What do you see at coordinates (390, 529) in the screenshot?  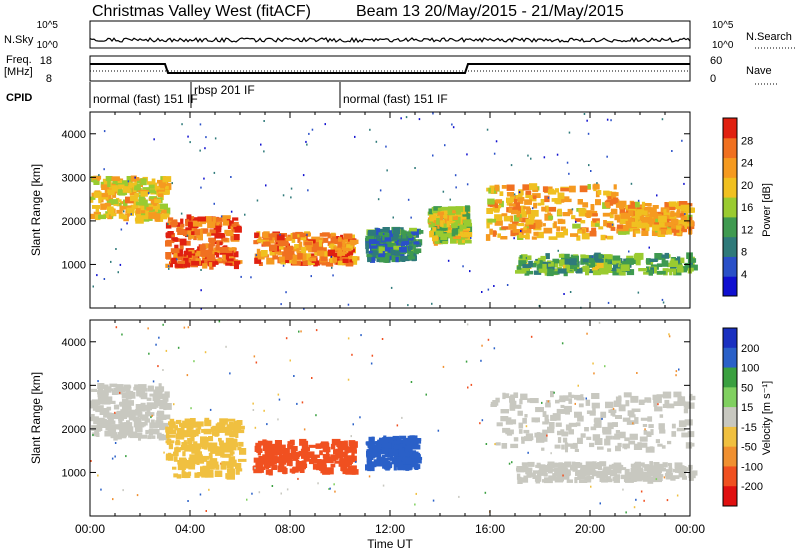 I see `time-axis-labels: 00:00 04:00 08:00 12:00 16:00 20:00 00:00` at bounding box center [390, 529].